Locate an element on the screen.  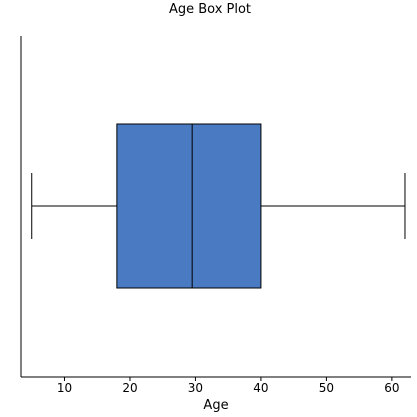
x-tick-label: 50 is located at coordinates (326, 388).